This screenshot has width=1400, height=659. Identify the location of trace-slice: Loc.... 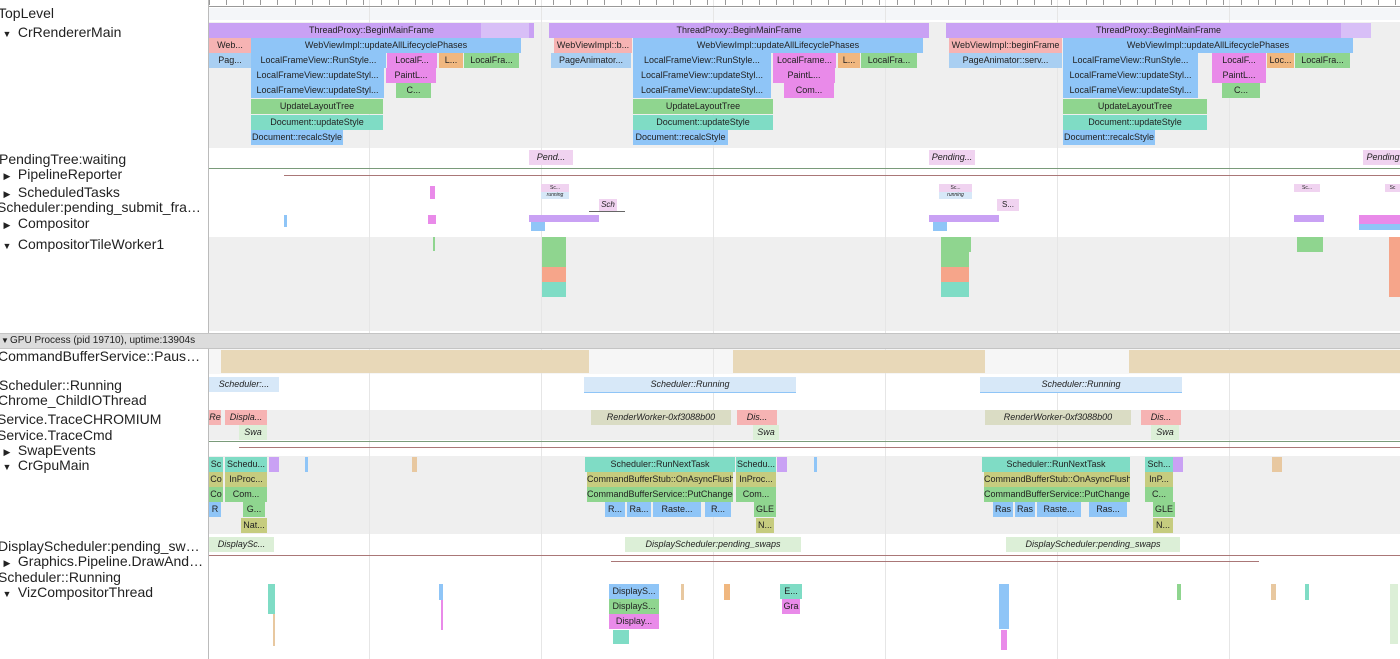
(1280, 60).